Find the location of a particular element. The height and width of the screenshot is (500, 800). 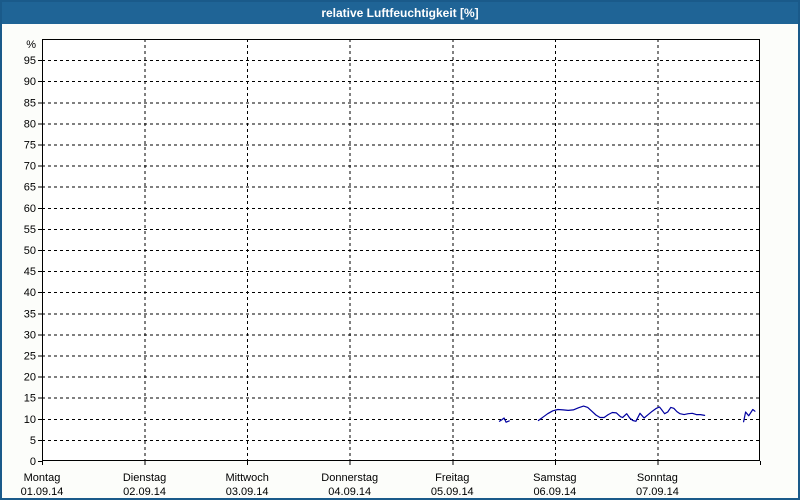

x-day-weekday-label: Sonntag is located at coordinates (657, 478).